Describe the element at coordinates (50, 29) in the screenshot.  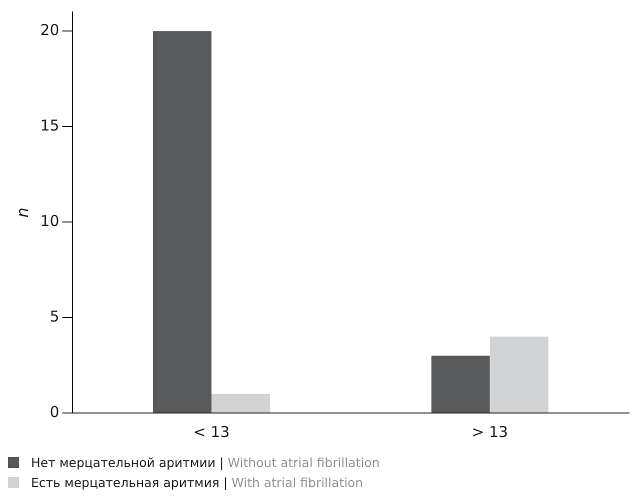
I see `y-tick-label: 20` at that location.